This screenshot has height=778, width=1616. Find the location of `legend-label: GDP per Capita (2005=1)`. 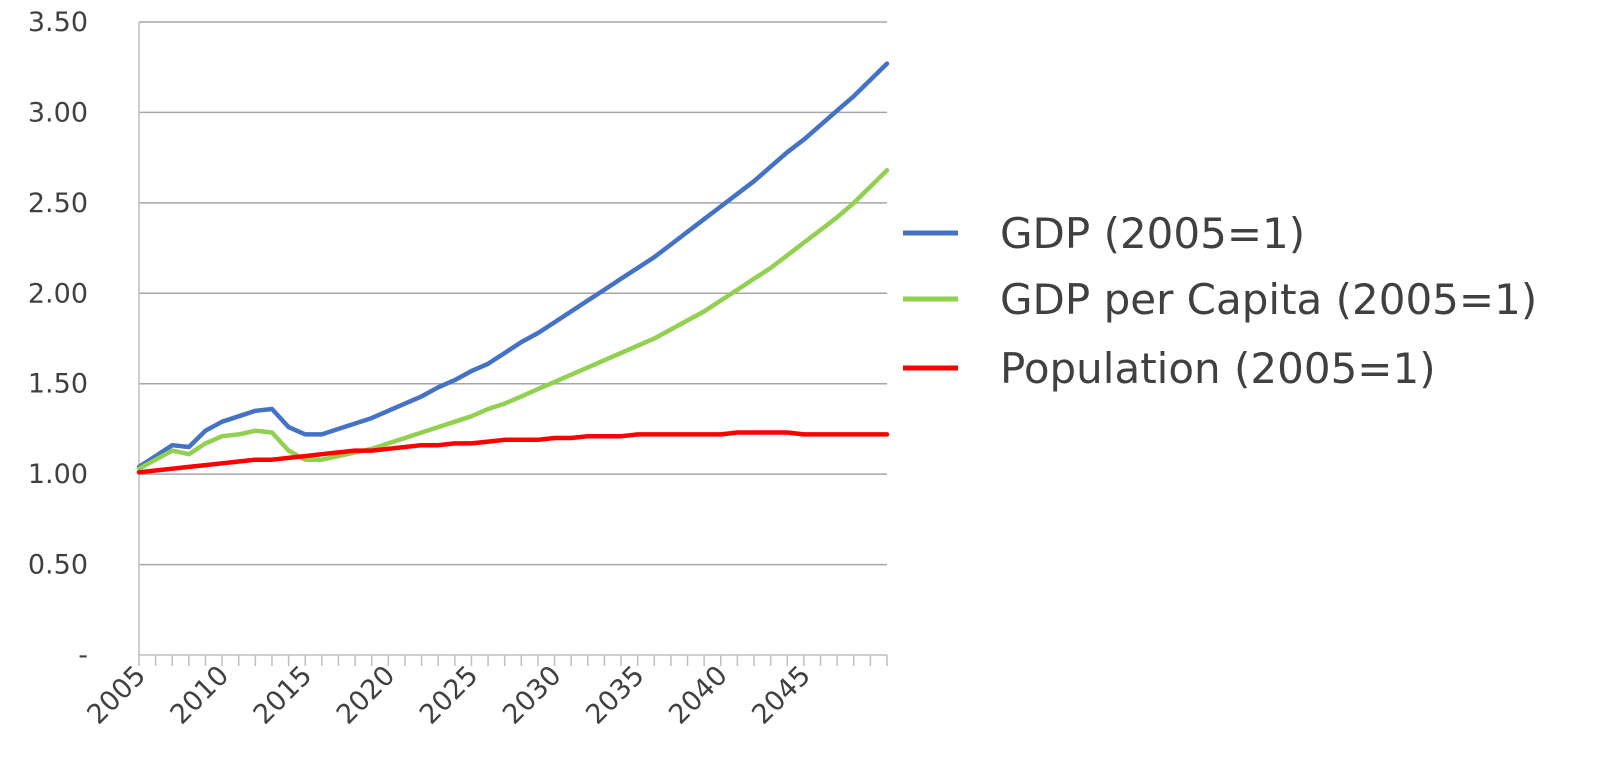

legend-label: GDP per Capita (2005=1) is located at coordinates (1268, 299).